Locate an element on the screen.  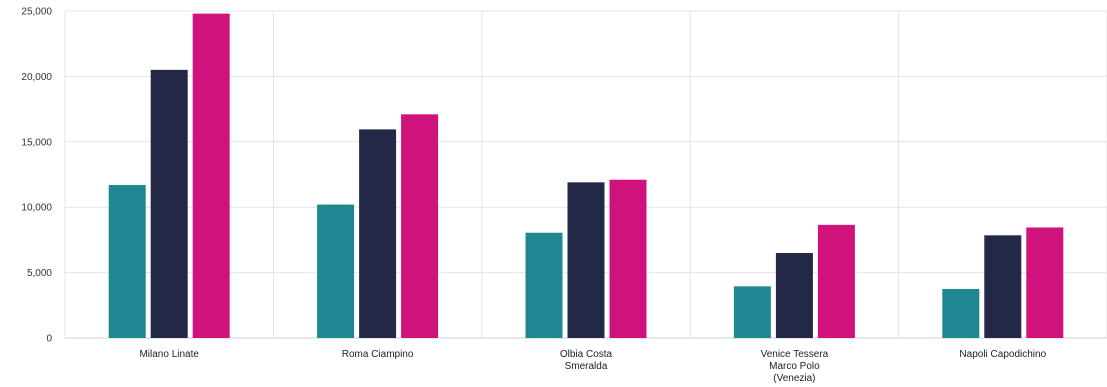
x-category-label-line: Napoli Capodichino is located at coordinates (1002, 354).